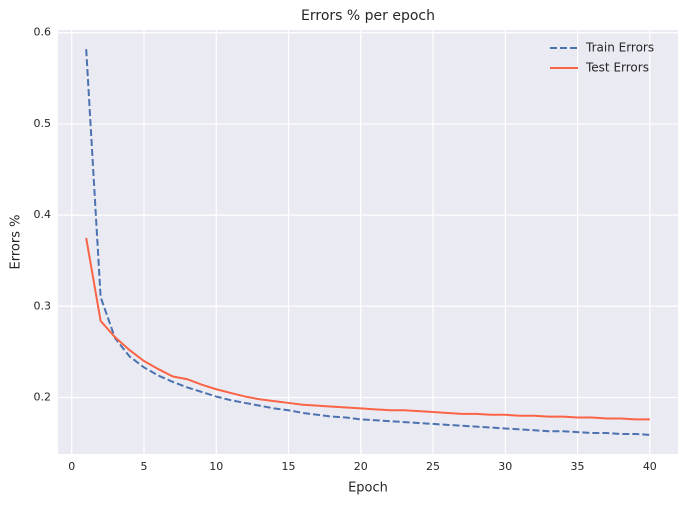 Image resolution: width=688 pixels, height=505 pixels. What do you see at coordinates (289, 466) in the screenshot?
I see `x-tick-label: 15` at bounding box center [289, 466].